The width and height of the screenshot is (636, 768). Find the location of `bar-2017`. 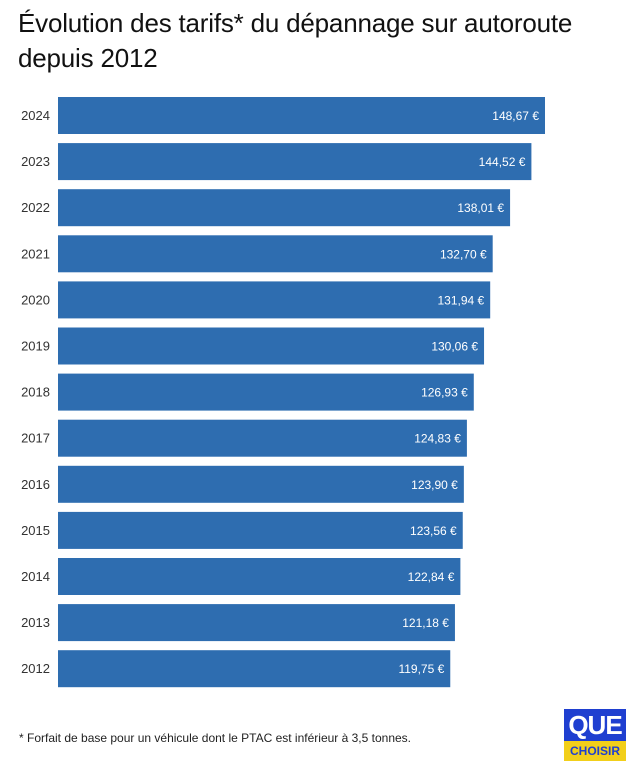

bar-2017 is located at coordinates (262, 438).